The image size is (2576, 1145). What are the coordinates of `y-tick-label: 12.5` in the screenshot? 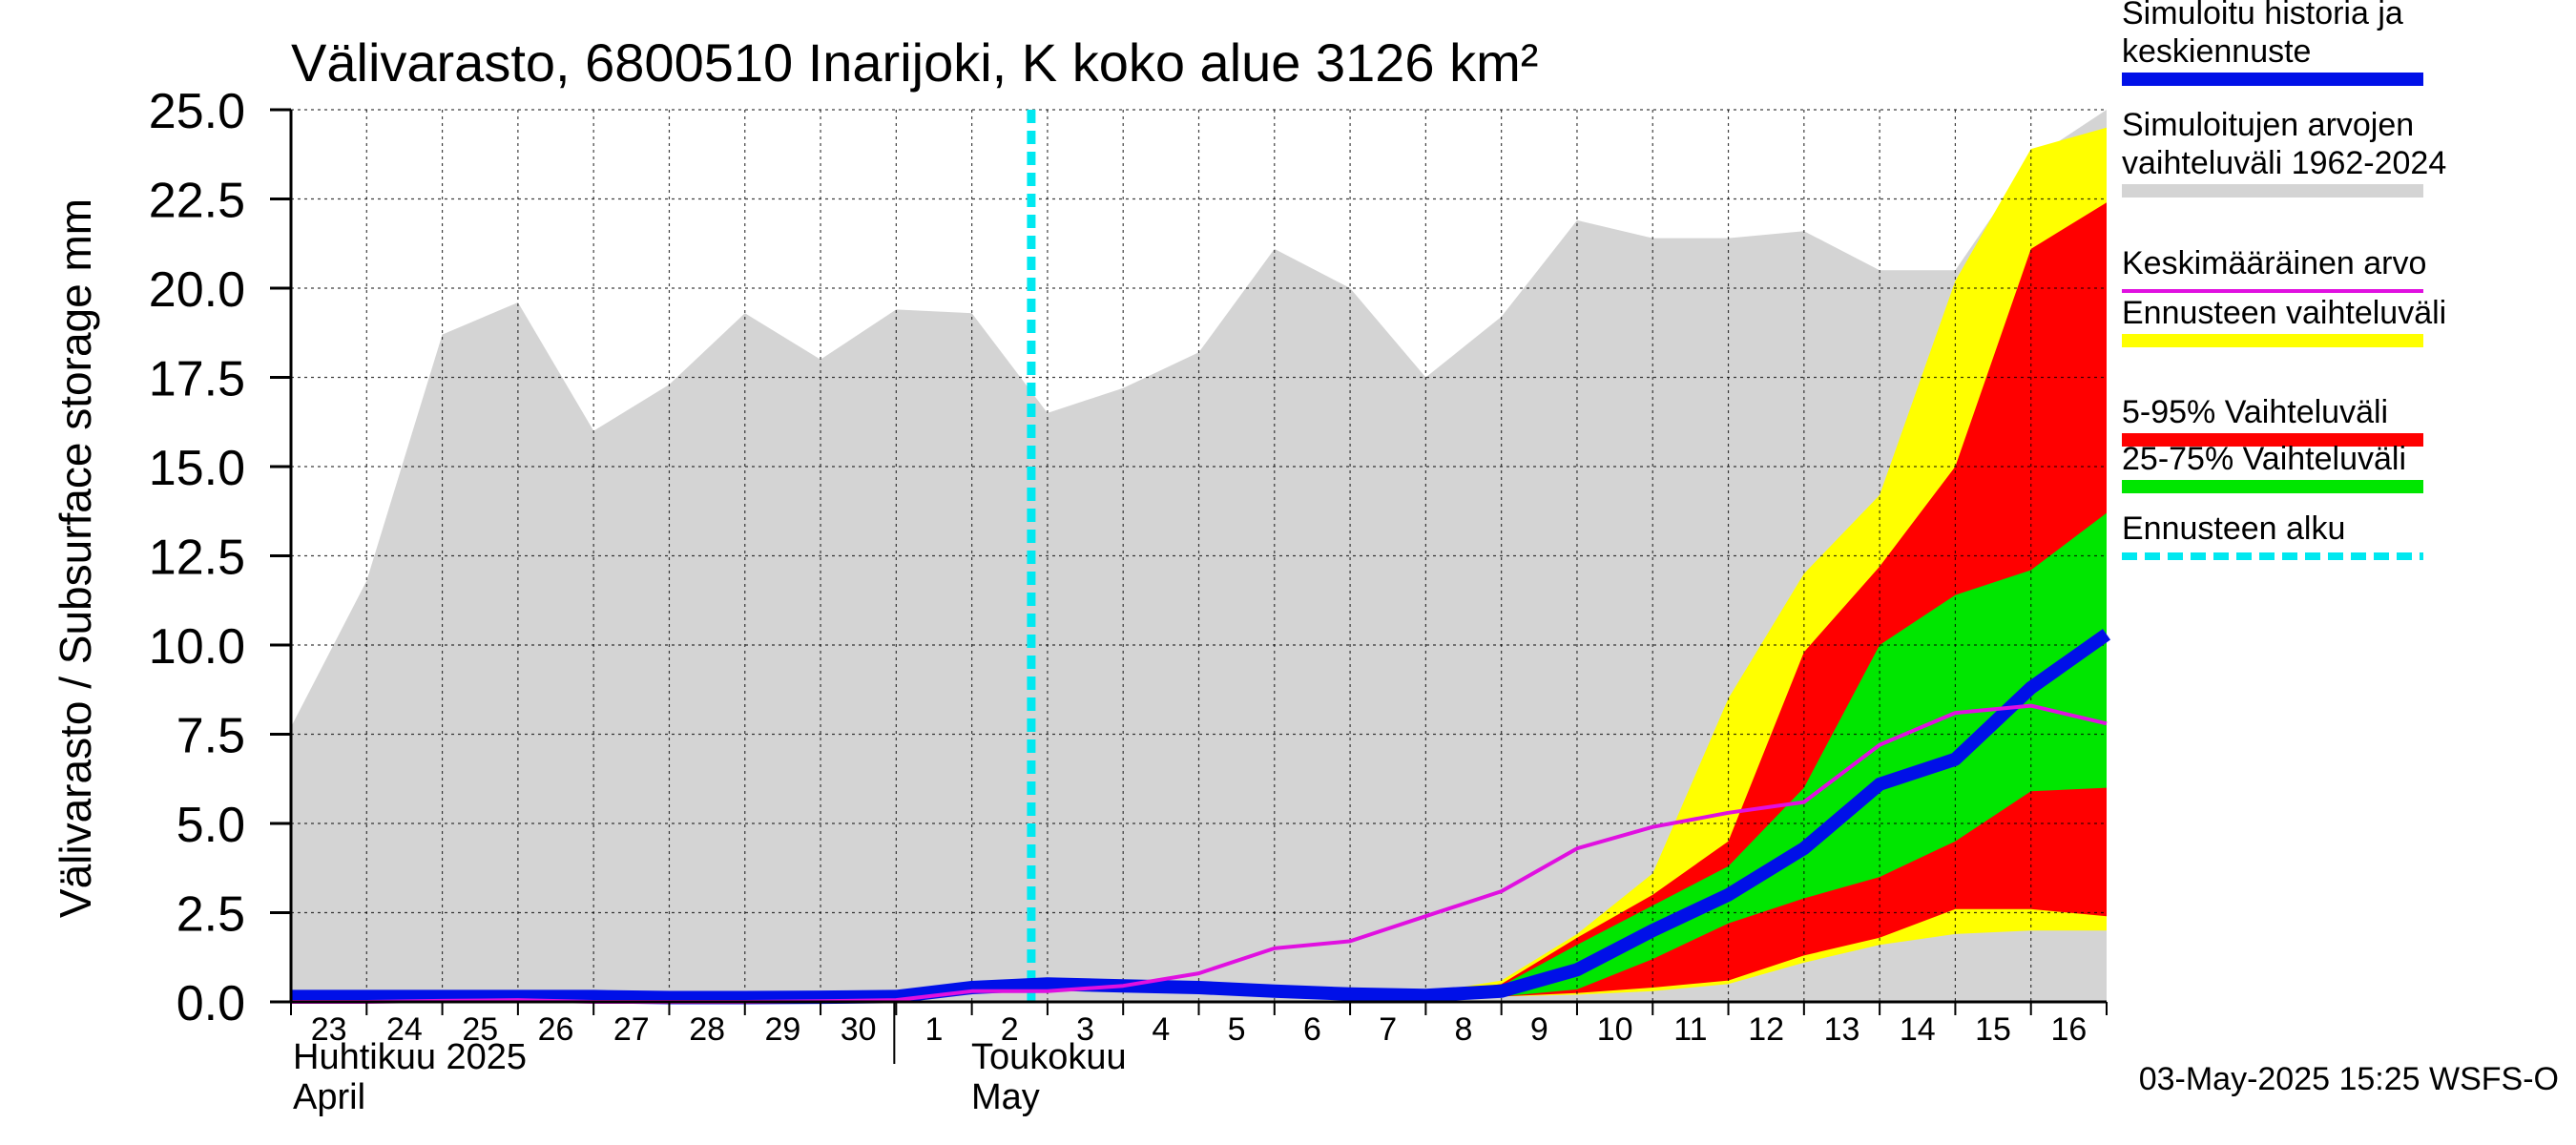 It's located at (197, 559).